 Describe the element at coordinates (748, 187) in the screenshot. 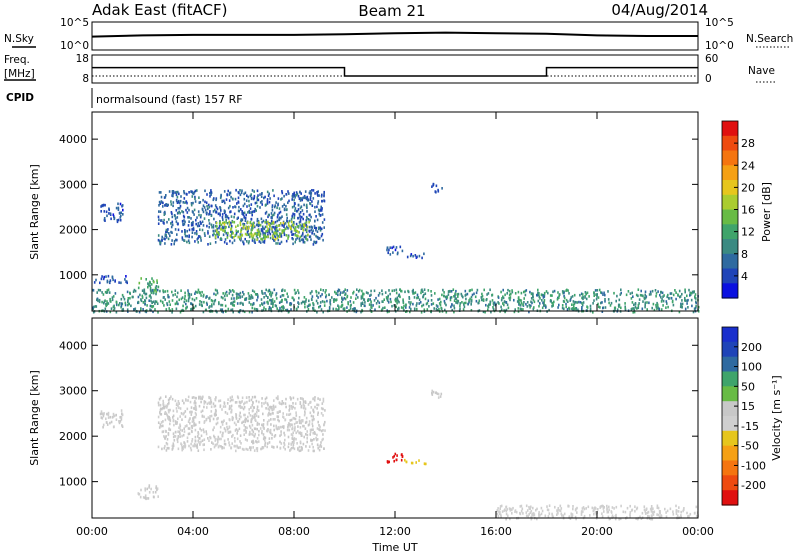

I see `colorbar-tick-label: 20` at that location.